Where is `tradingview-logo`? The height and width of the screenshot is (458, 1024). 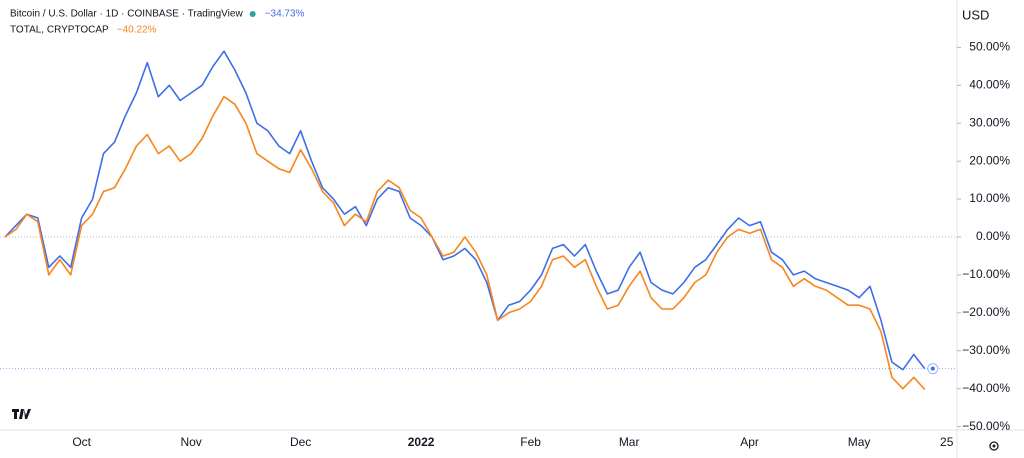 tradingview-logo is located at coordinates (20, 414).